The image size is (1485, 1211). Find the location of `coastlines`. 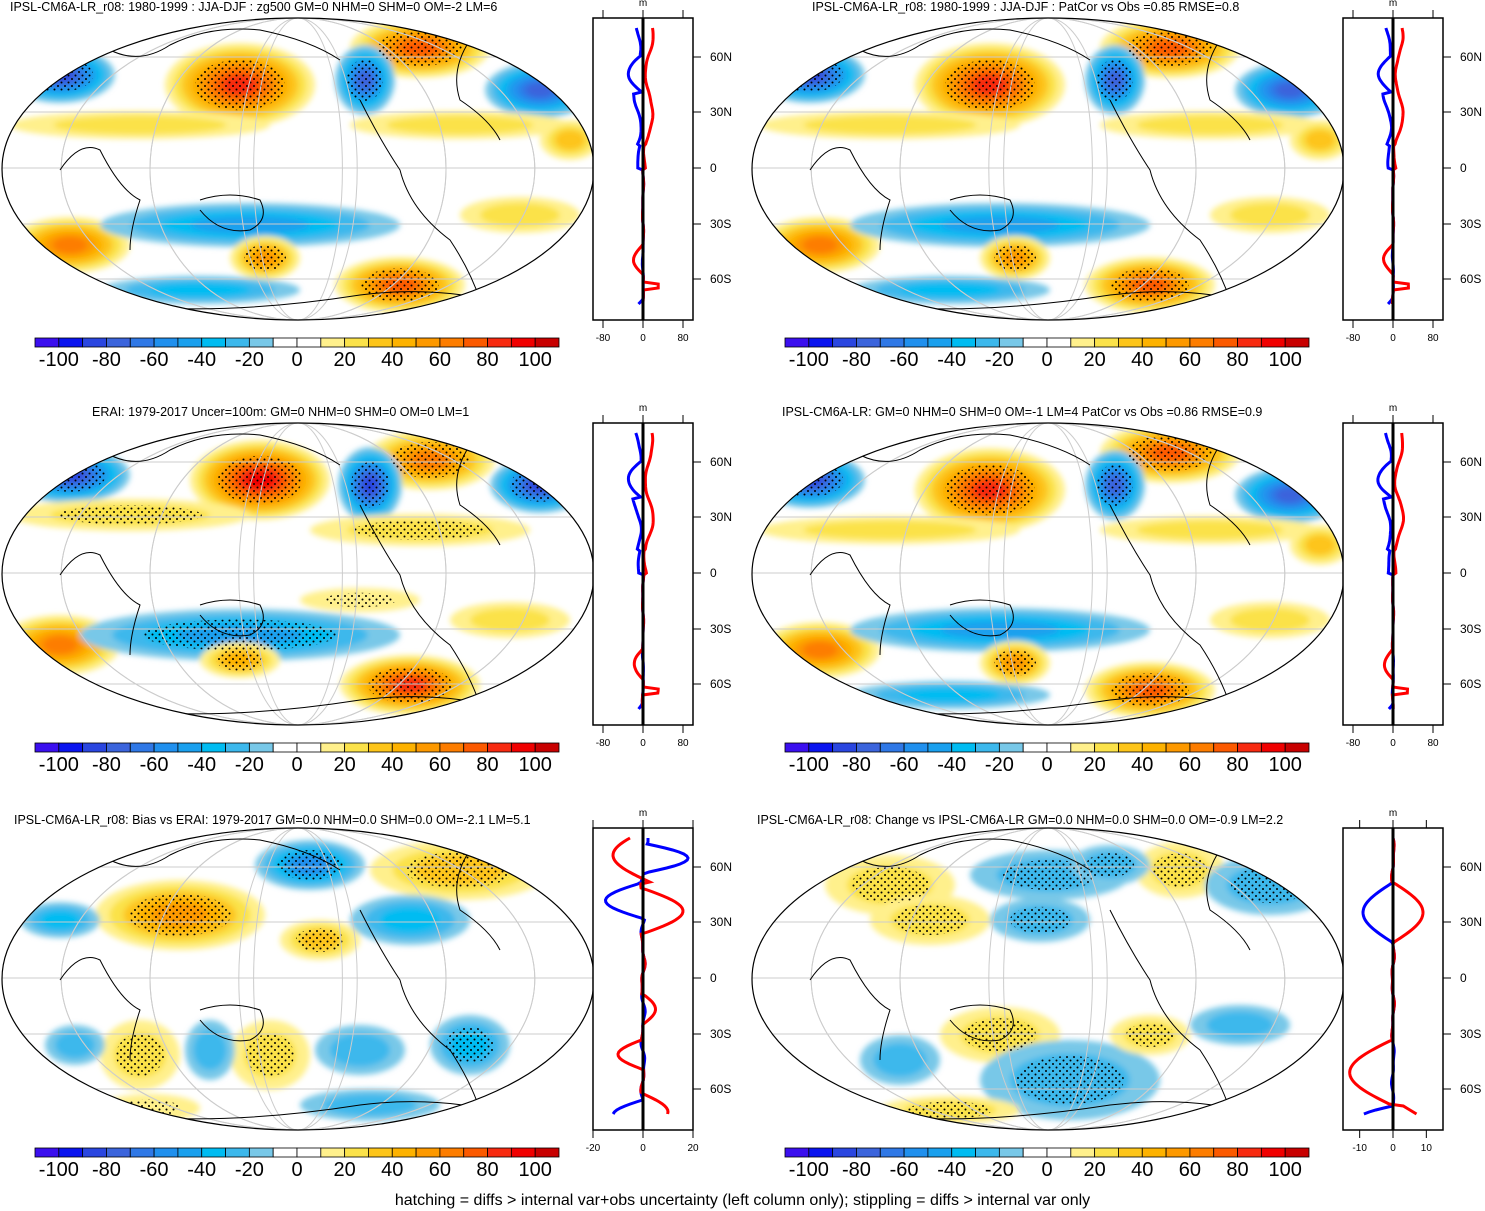

coastlines is located at coordinates (1020, 979).